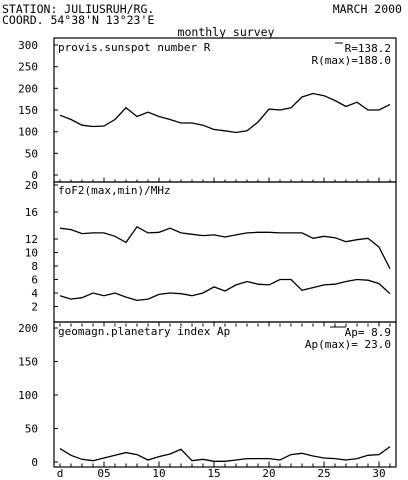  Describe the element at coordinates (34, 307) in the screenshot. I see `y-tick-label: 2` at that location.